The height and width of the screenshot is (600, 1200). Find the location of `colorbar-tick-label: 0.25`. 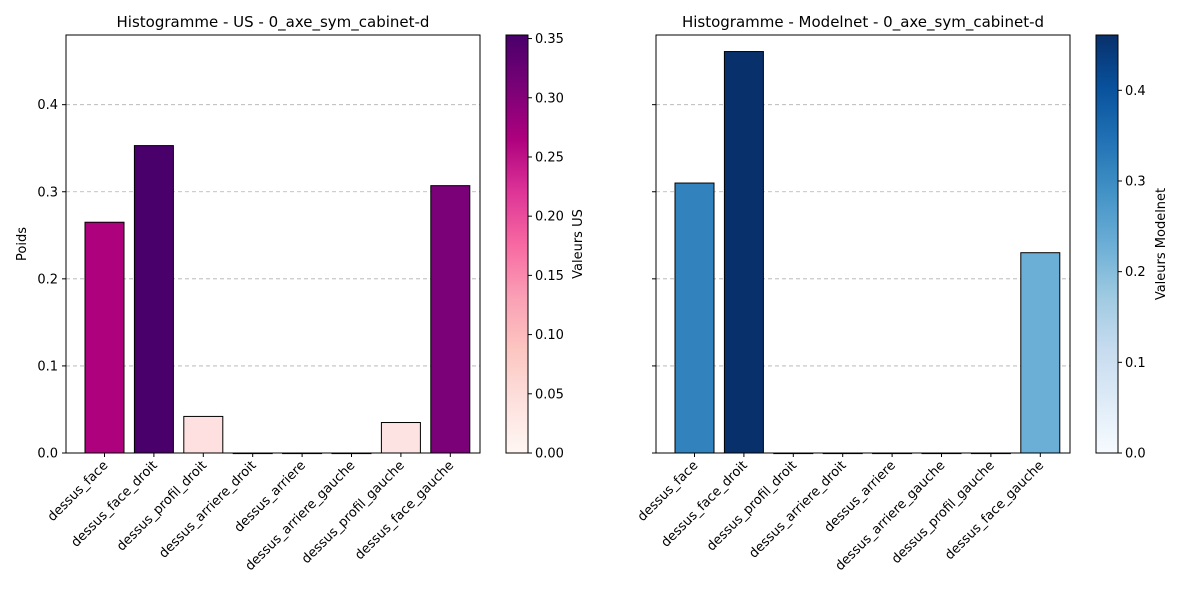

colorbar-tick-label: 0.25 is located at coordinates (549, 157).